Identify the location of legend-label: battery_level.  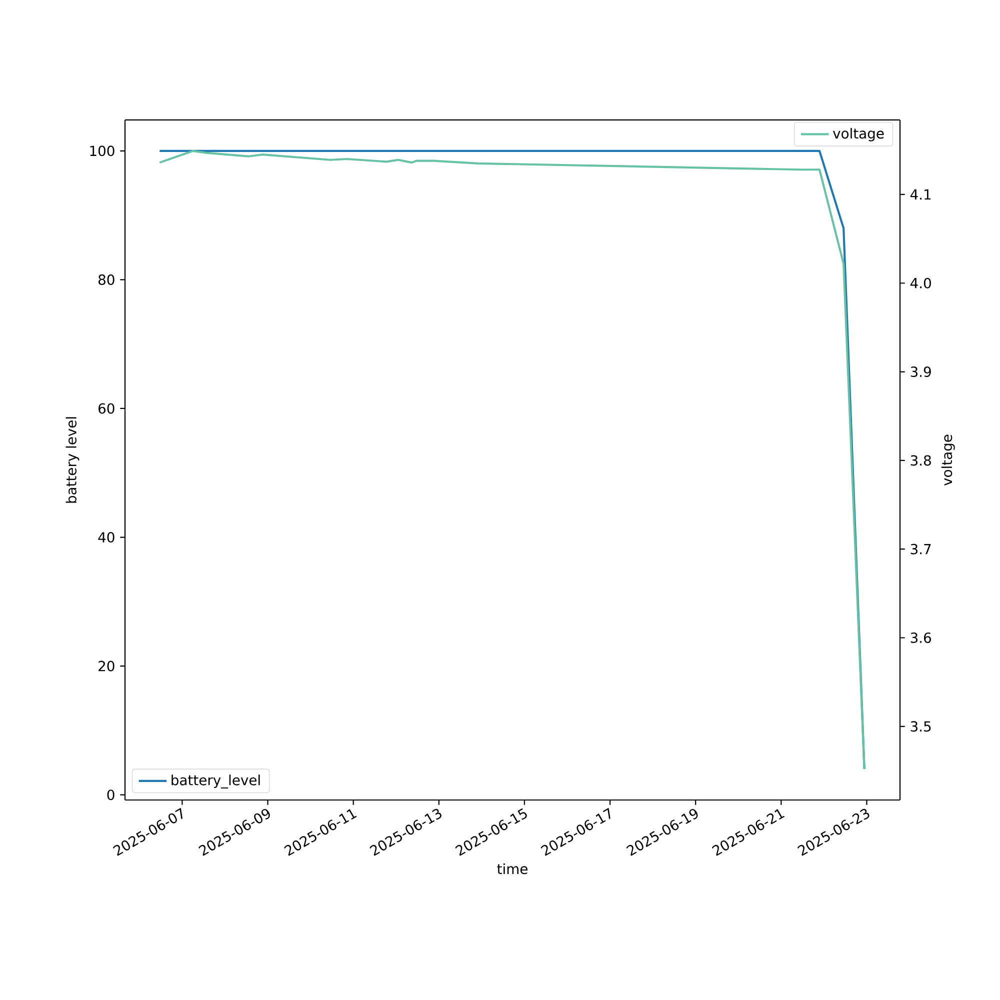
(216, 781).